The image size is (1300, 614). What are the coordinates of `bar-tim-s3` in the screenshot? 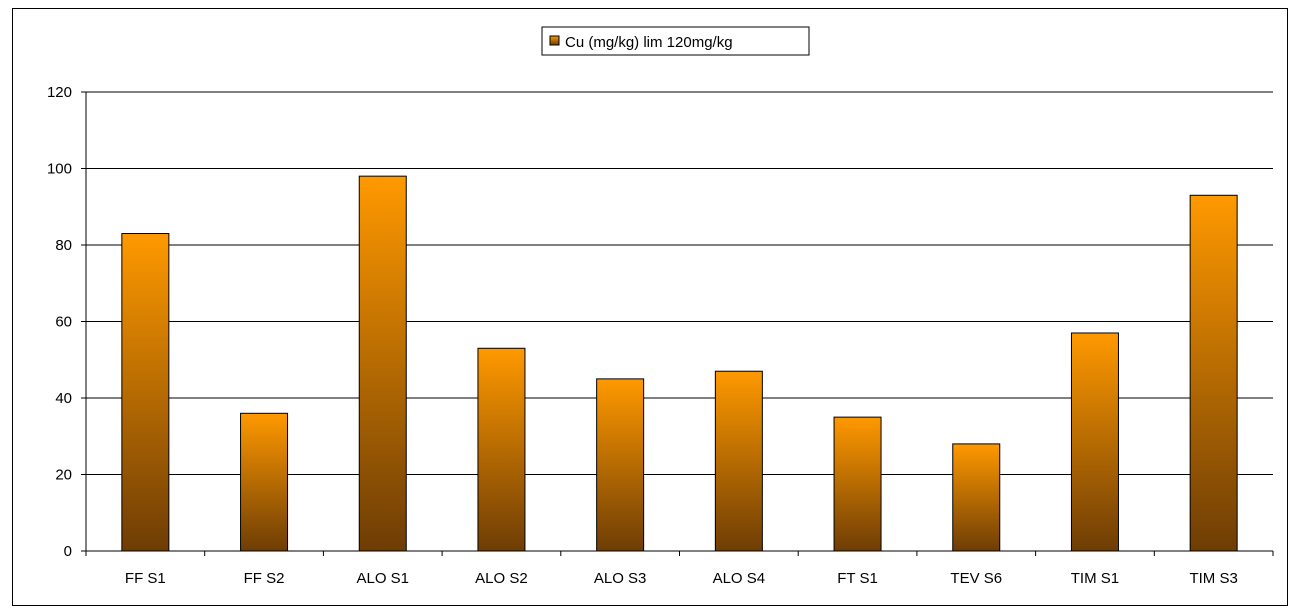 It's located at (1213, 373).